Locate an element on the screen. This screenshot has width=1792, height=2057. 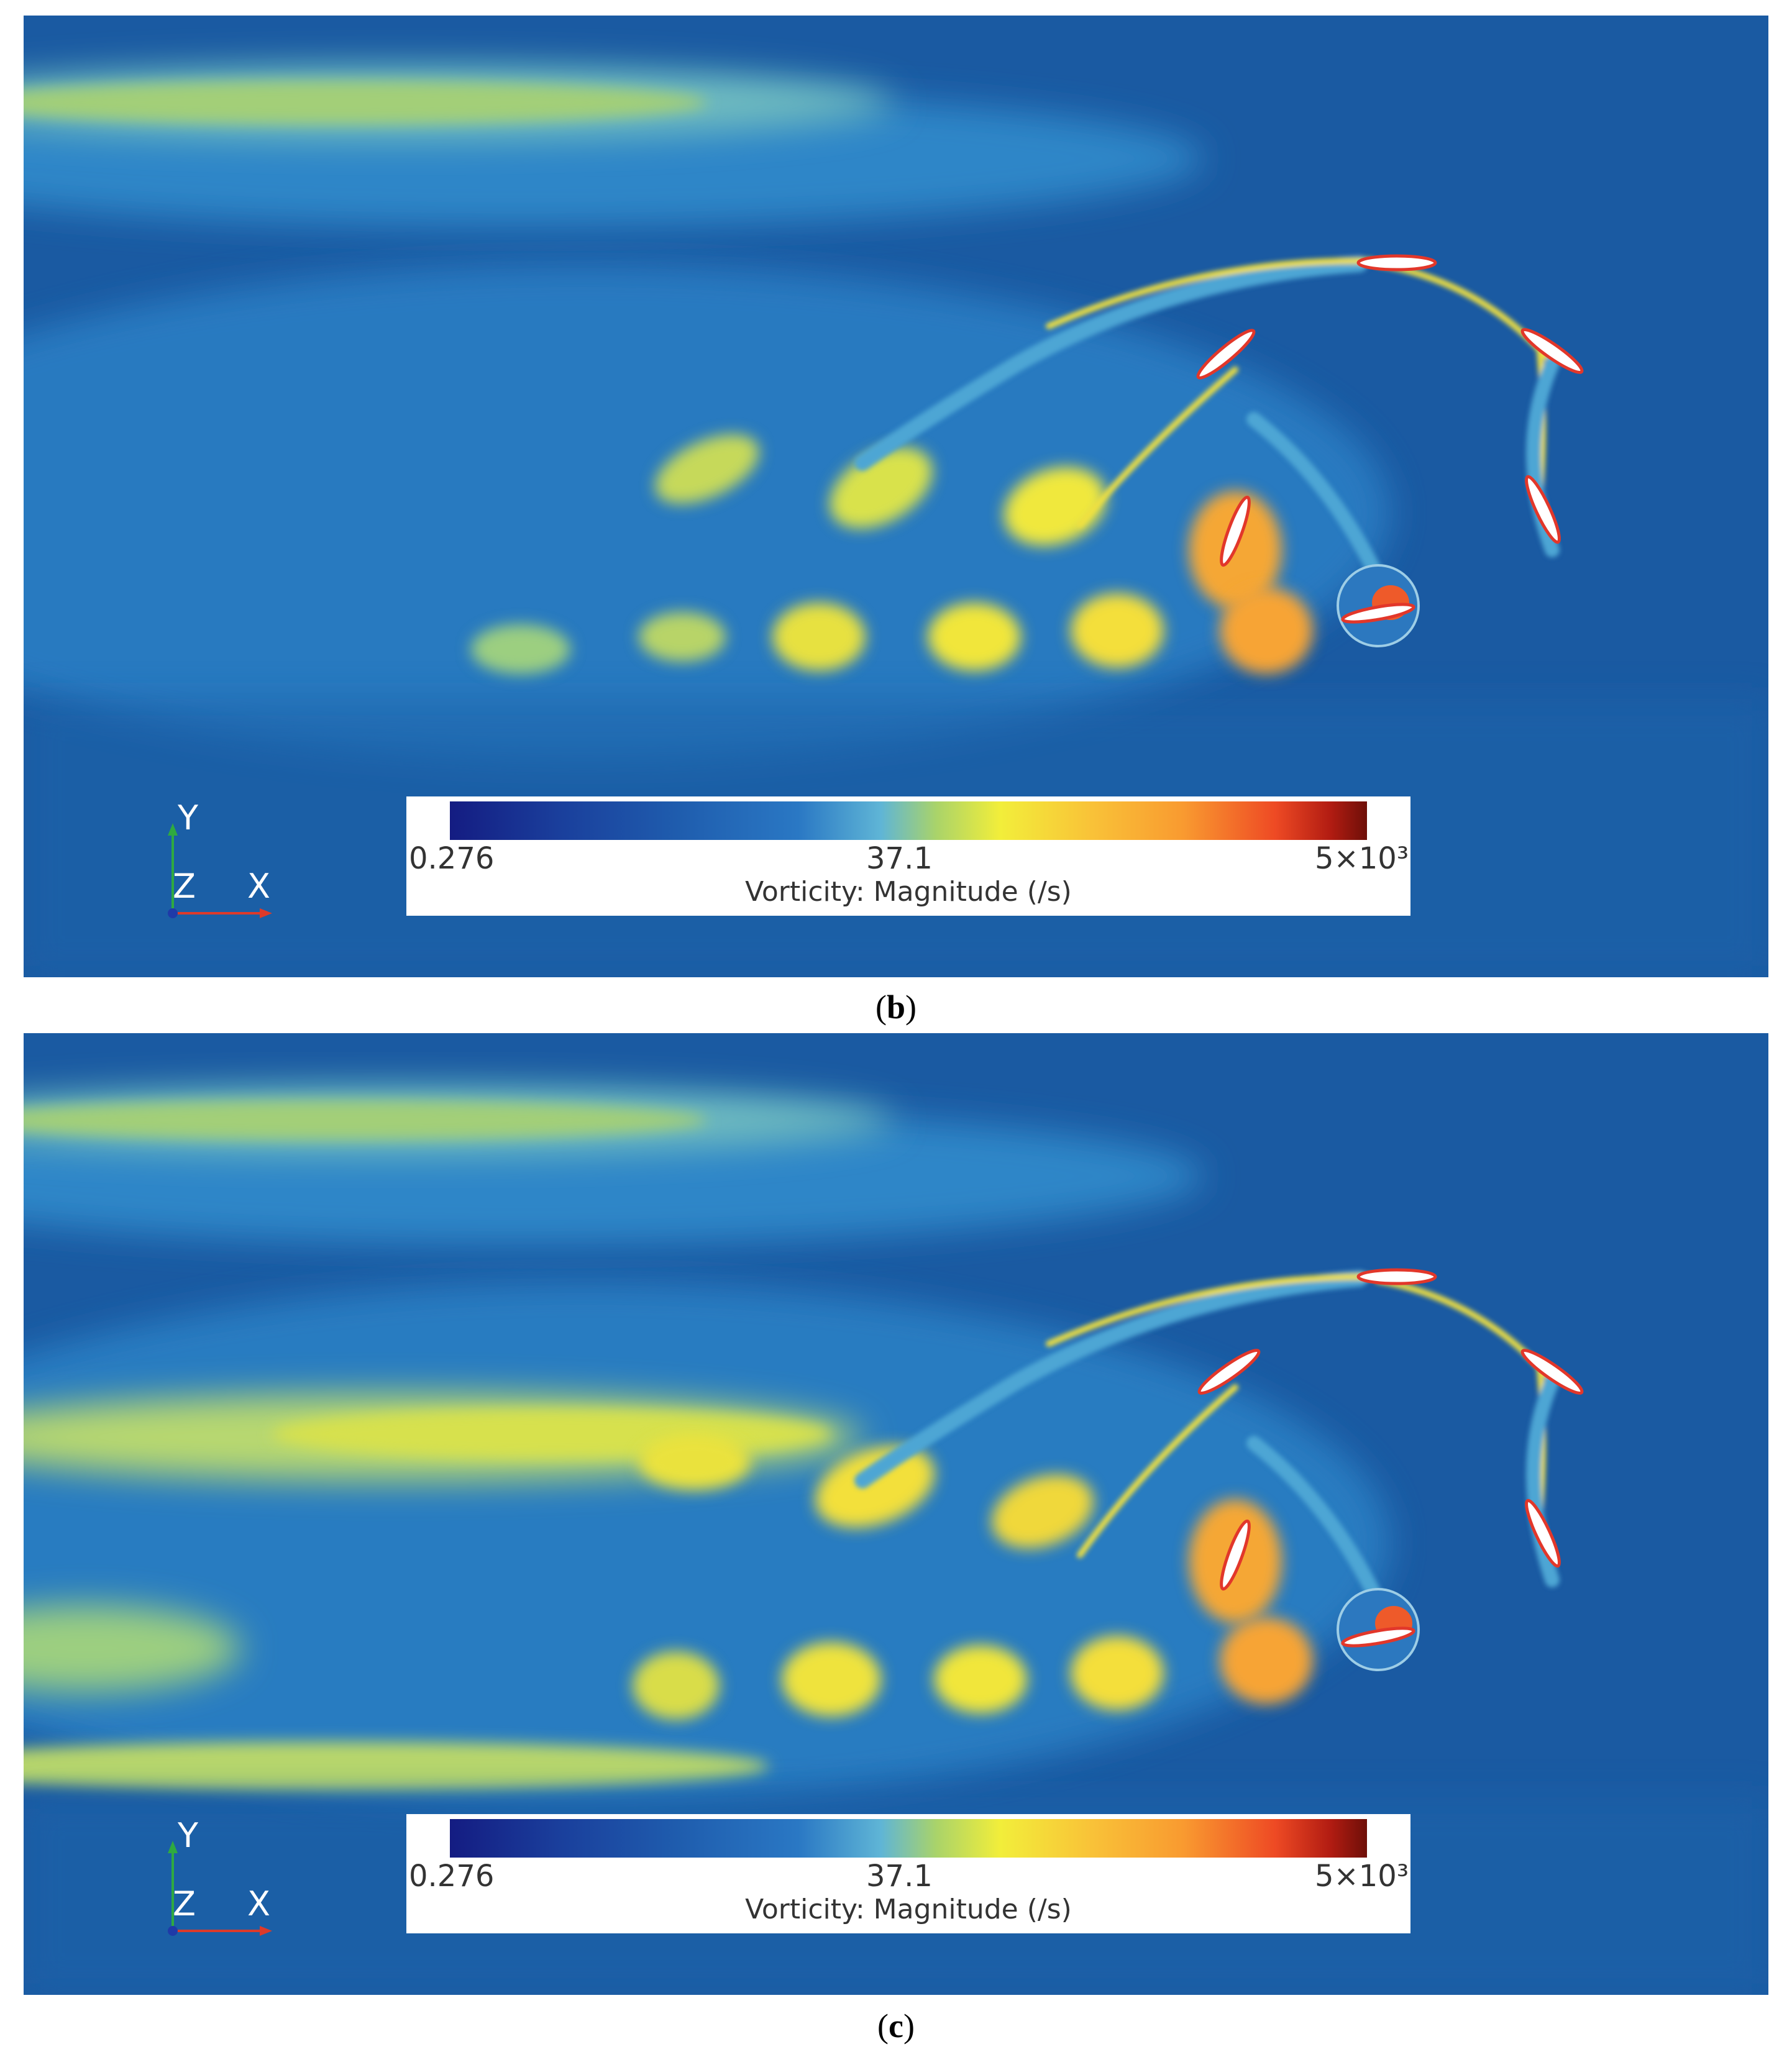
panel-caption-c: (c) is located at coordinates (896, 2026).